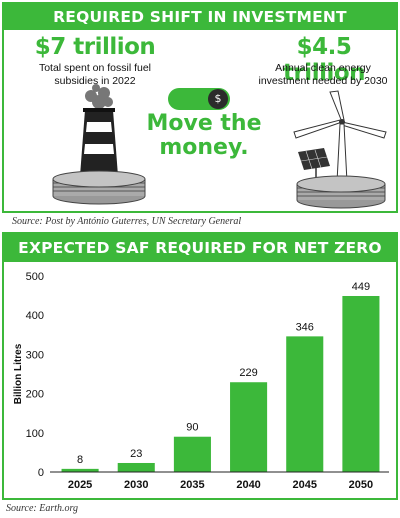 The height and width of the screenshot is (518, 400). What do you see at coordinates (136, 467) in the screenshot?
I see `bar-2030` at bounding box center [136, 467].